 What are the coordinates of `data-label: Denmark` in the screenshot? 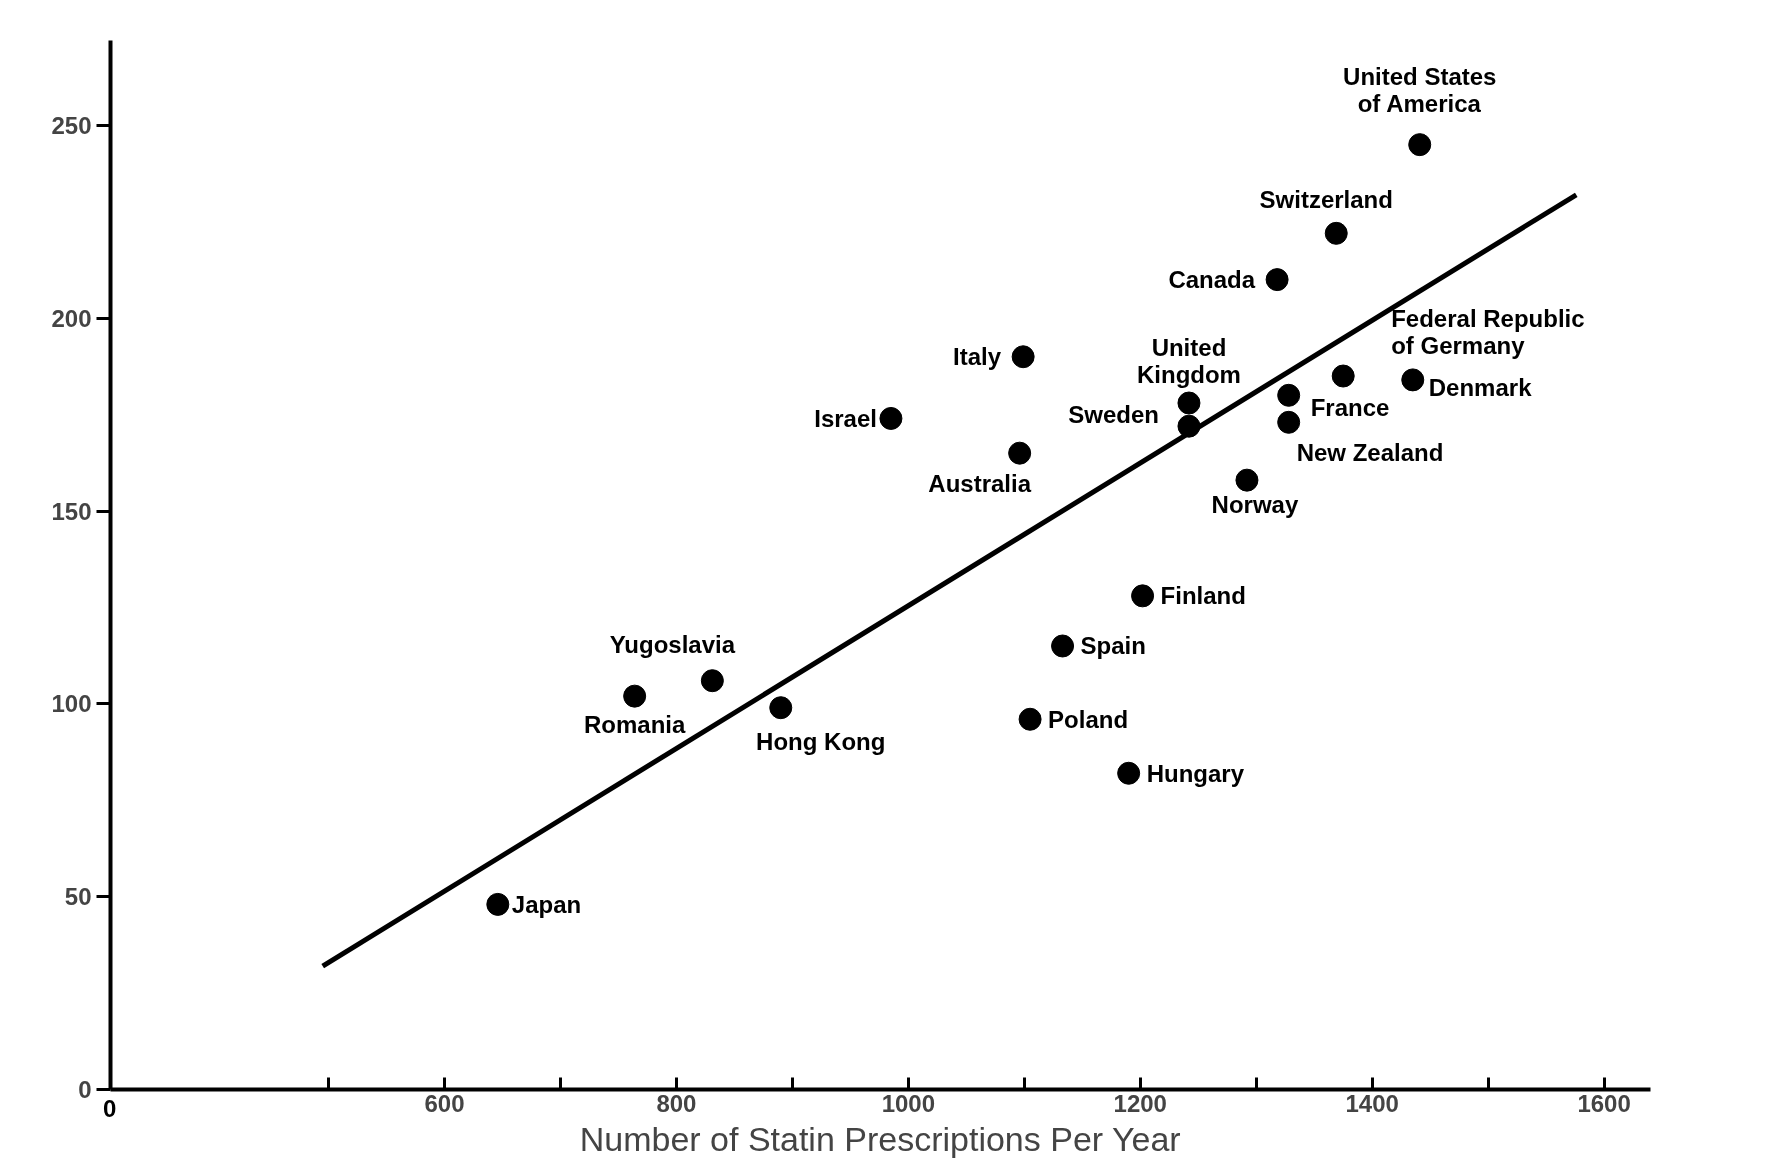 It's located at (1480, 388).